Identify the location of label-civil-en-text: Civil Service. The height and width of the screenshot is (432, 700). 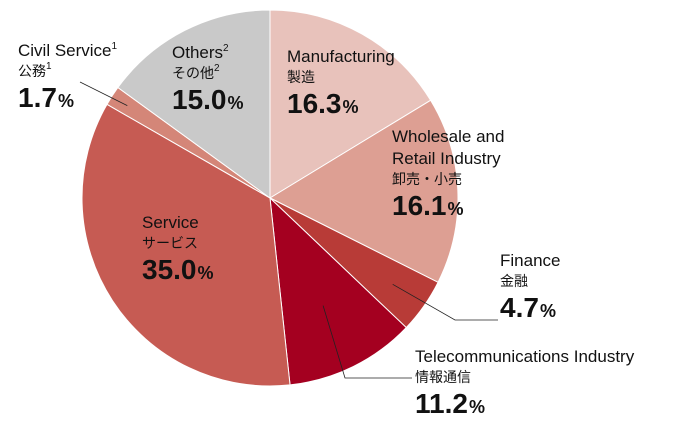
(65, 50).